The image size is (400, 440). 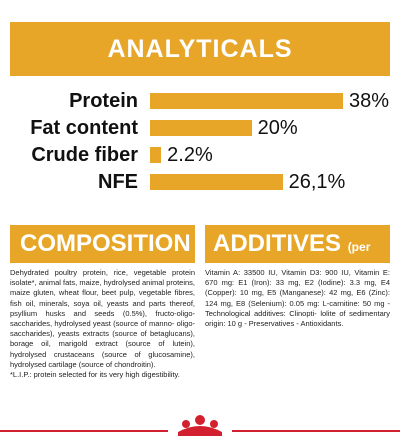 What do you see at coordinates (84, 128) in the screenshot?
I see `row-label: Fat content` at bounding box center [84, 128].